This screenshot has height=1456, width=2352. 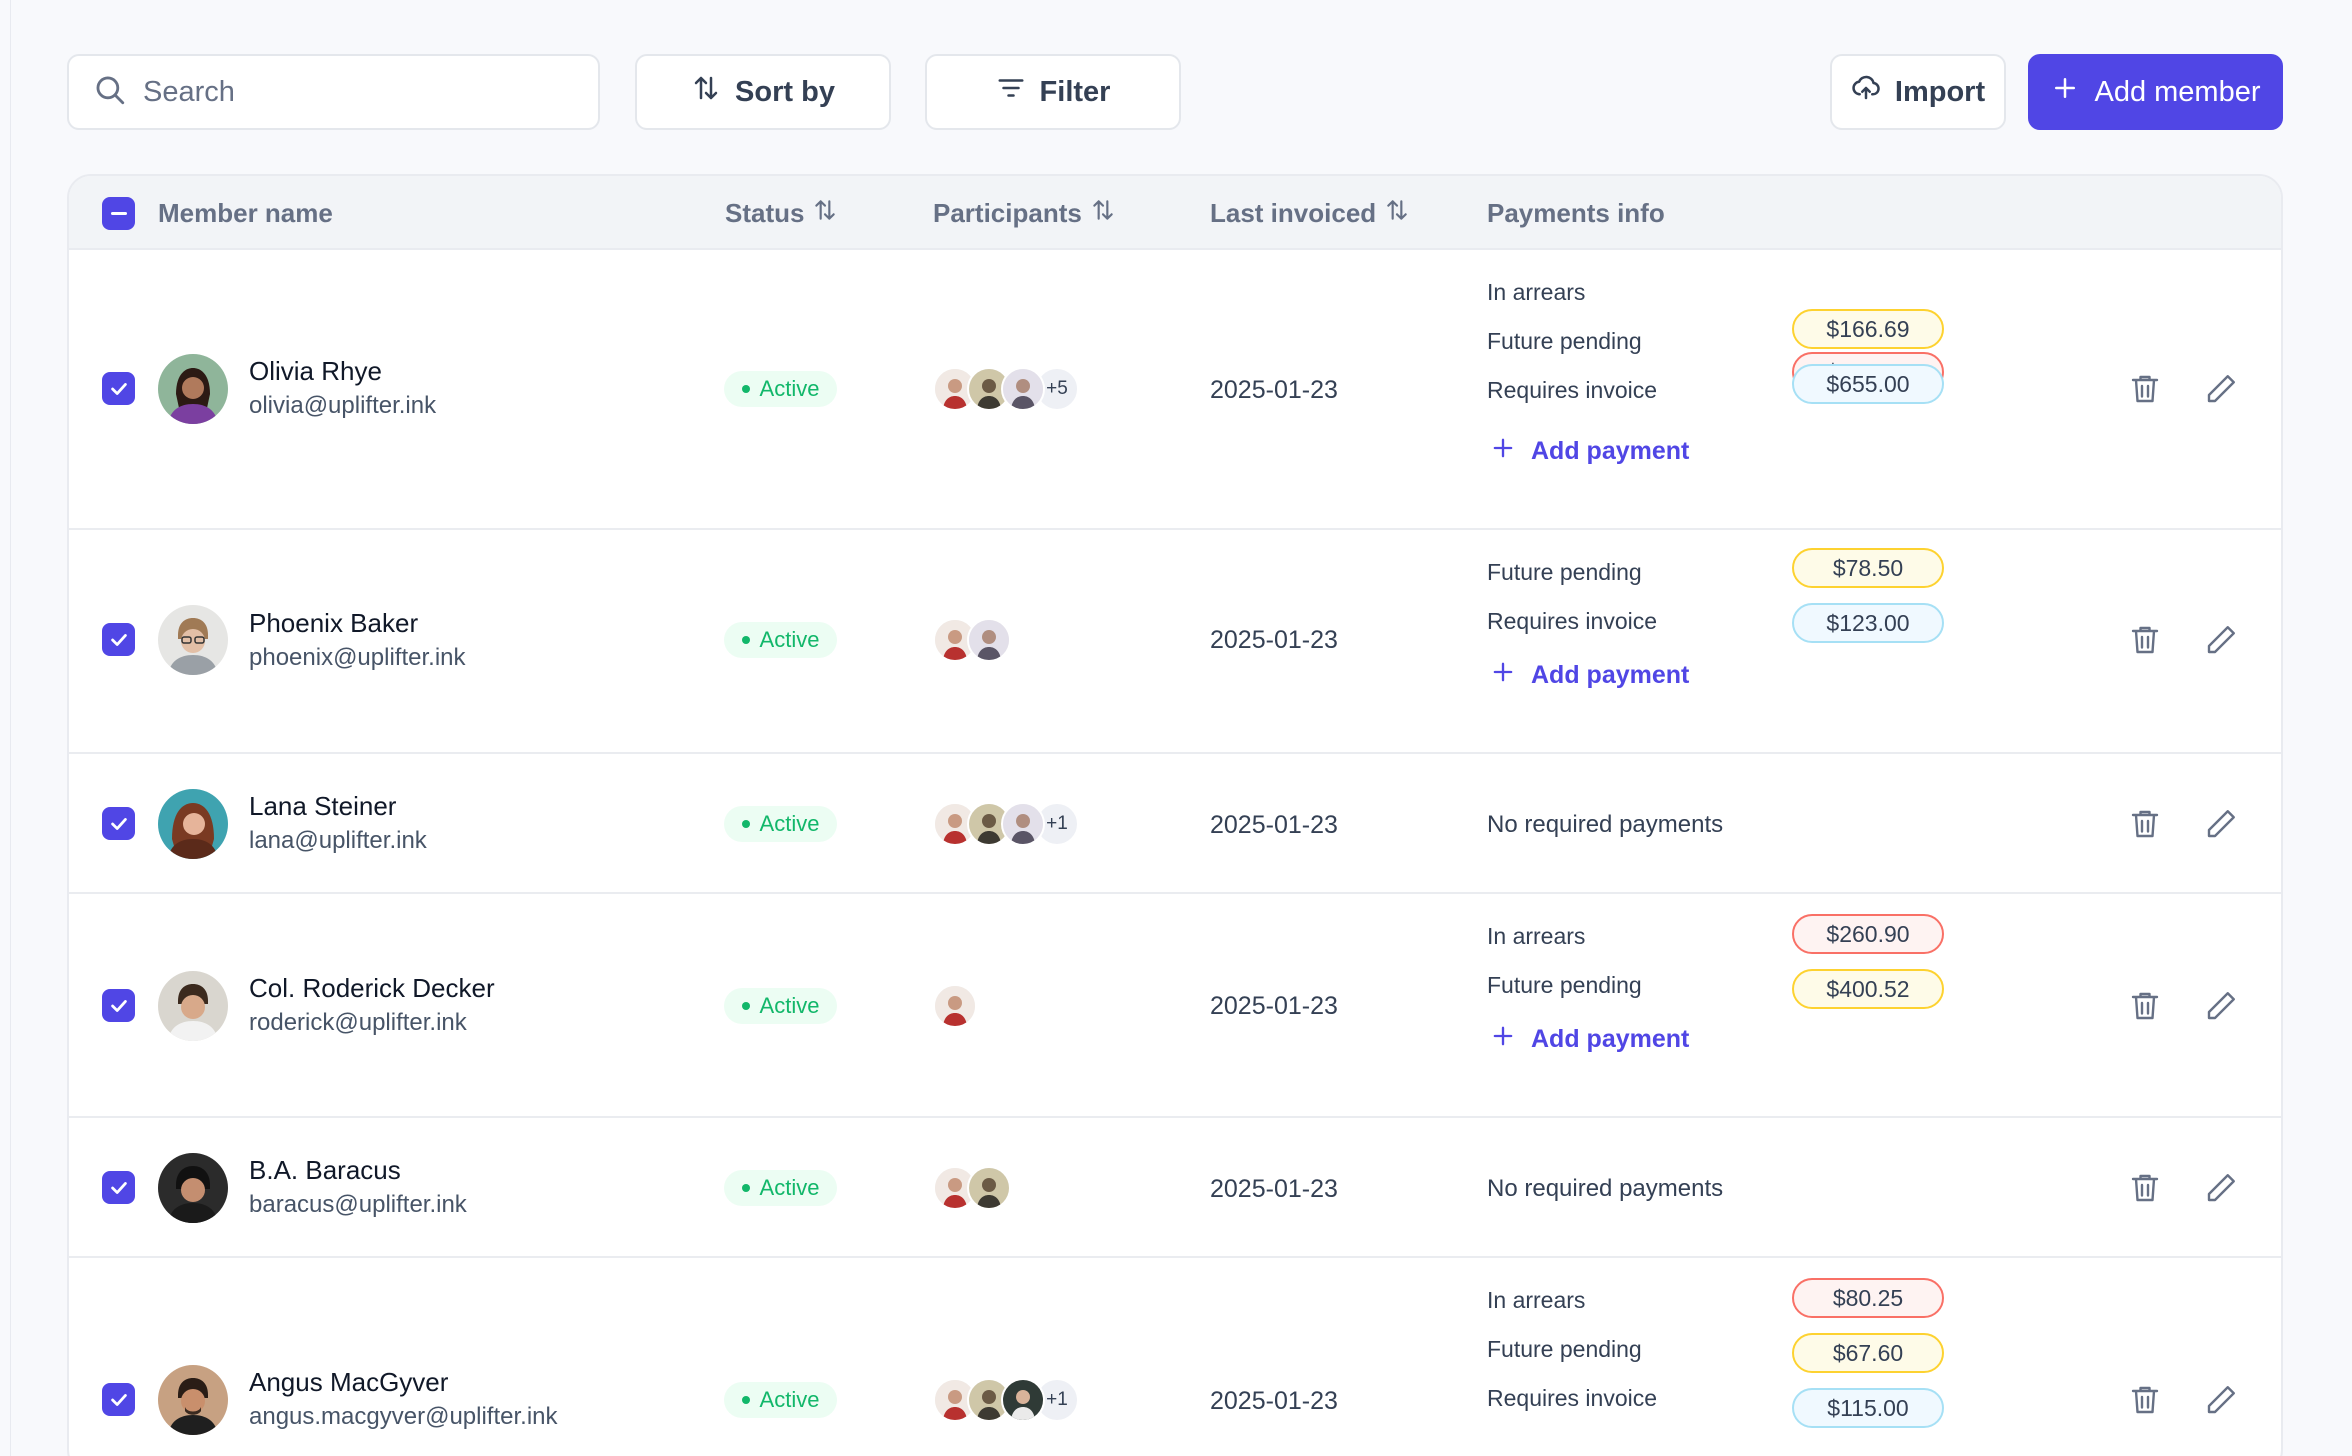 I want to click on payment-amount-arrears: $80.25, so click(x=1868, y=1298).